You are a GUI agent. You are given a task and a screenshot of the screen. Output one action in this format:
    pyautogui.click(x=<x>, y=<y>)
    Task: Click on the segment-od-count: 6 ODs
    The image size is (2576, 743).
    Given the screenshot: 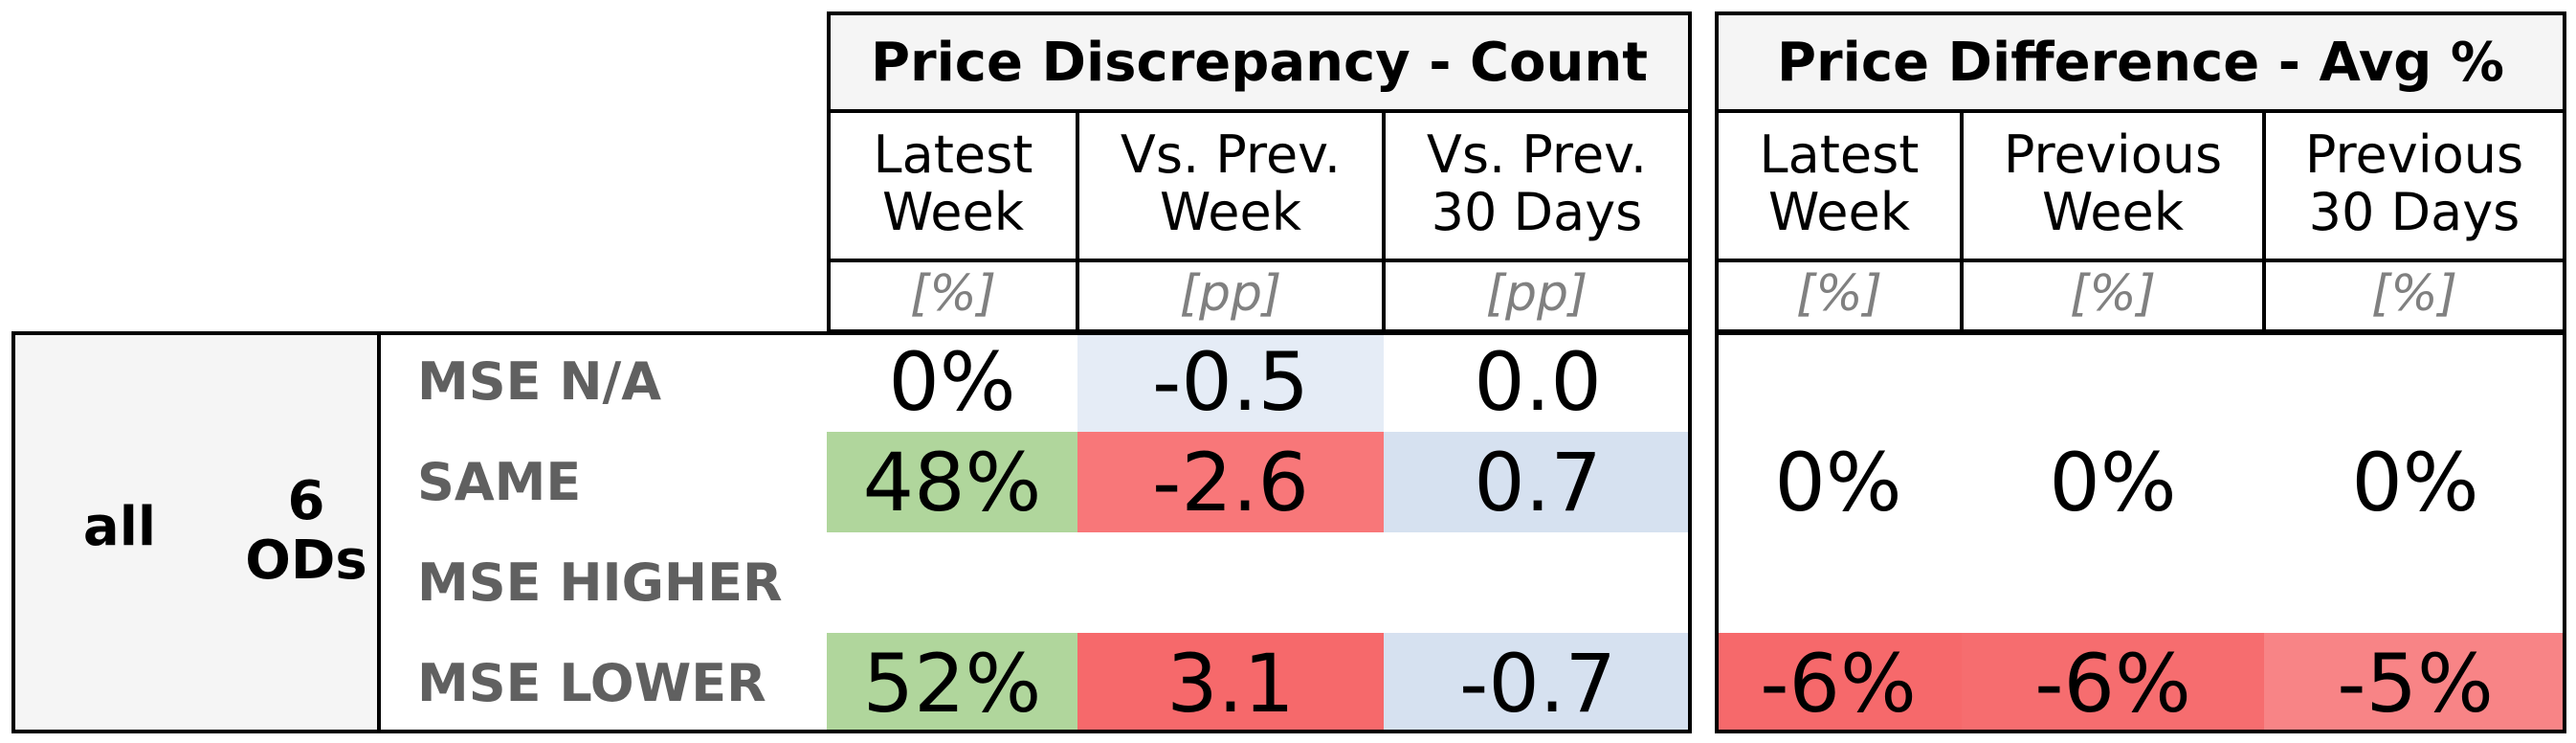 What is the action you would take?
    pyautogui.click(x=306, y=531)
    